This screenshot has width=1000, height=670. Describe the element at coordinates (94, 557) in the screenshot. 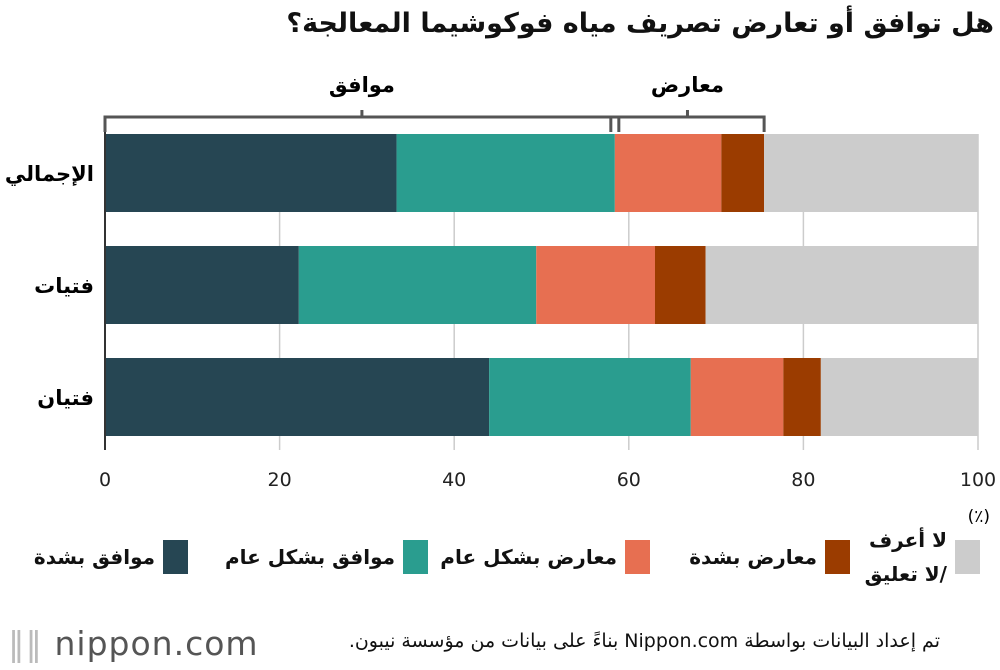

I see `legend-label: موافق بشدة` at that location.